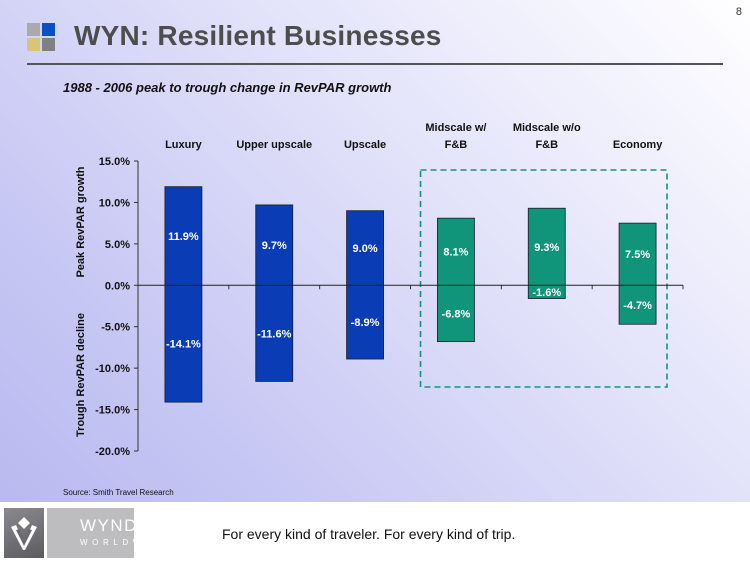 This screenshot has width=750, height=563. Describe the element at coordinates (365, 249) in the screenshot. I see `peak-value-label: 9.0%` at that location.